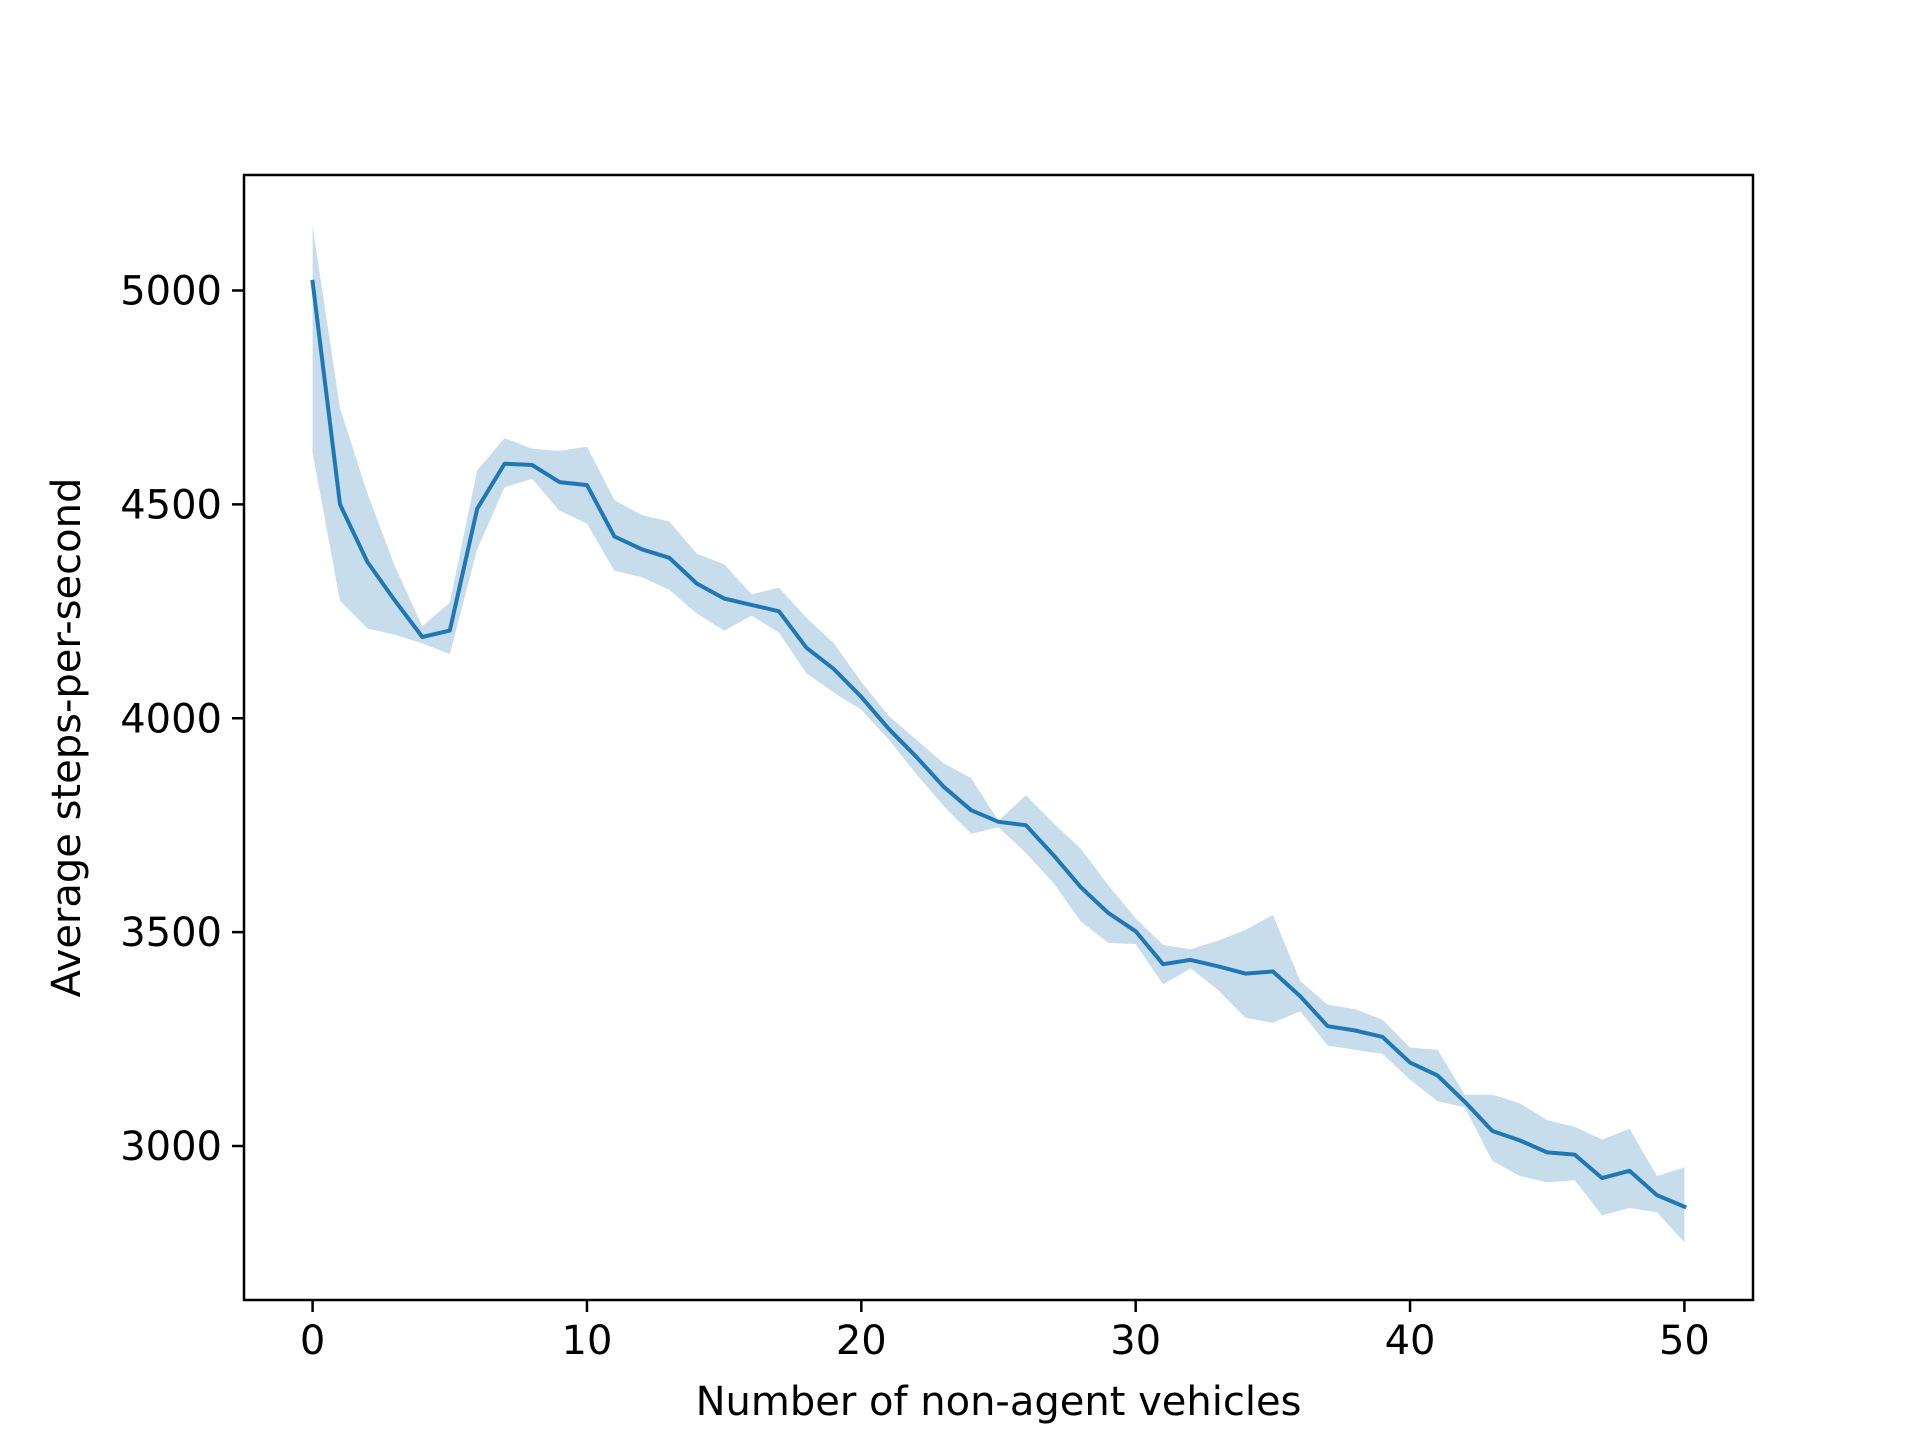  Describe the element at coordinates (312, 1341) in the screenshot. I see `x-tick-label: 0` at that location.